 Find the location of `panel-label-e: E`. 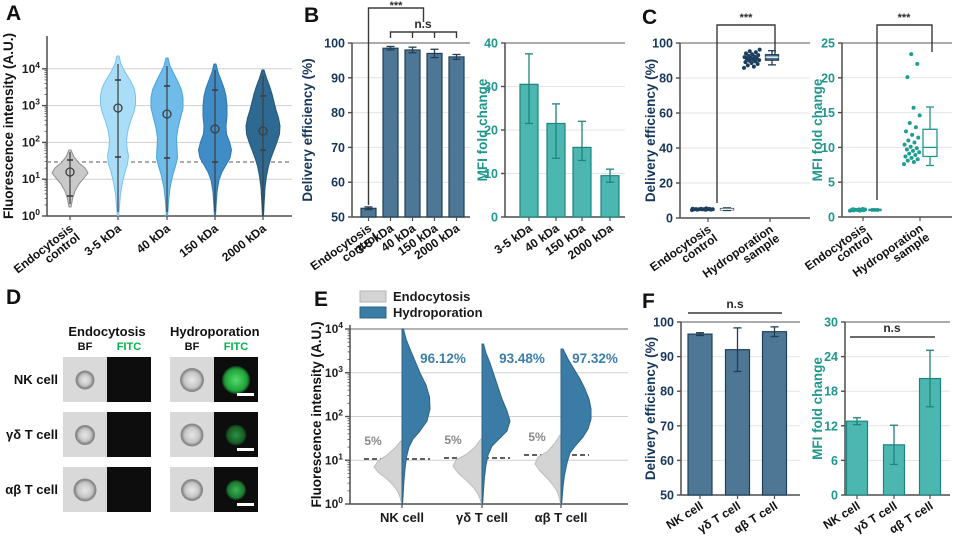

panel-label-e: E is located at coordinates (321, 299).